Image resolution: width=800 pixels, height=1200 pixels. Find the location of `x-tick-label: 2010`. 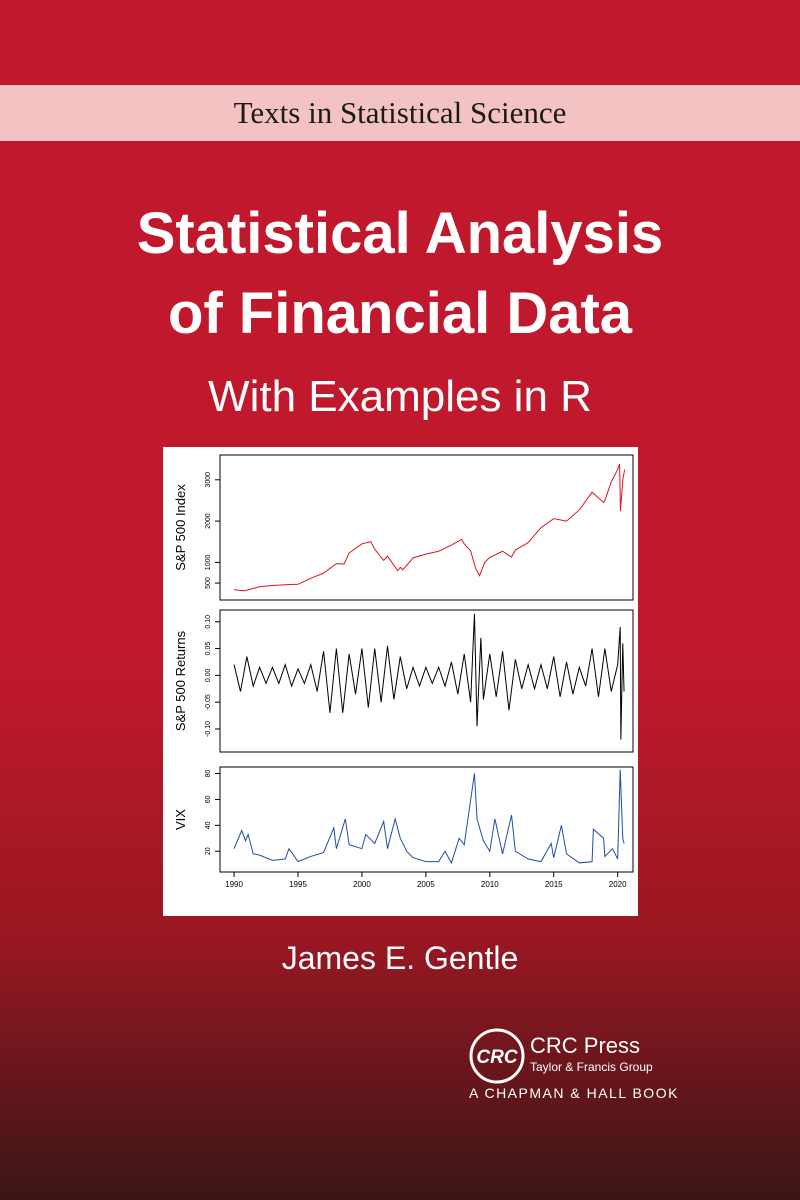

x-tick-label: 2010 is located at coordinates (490, 884).